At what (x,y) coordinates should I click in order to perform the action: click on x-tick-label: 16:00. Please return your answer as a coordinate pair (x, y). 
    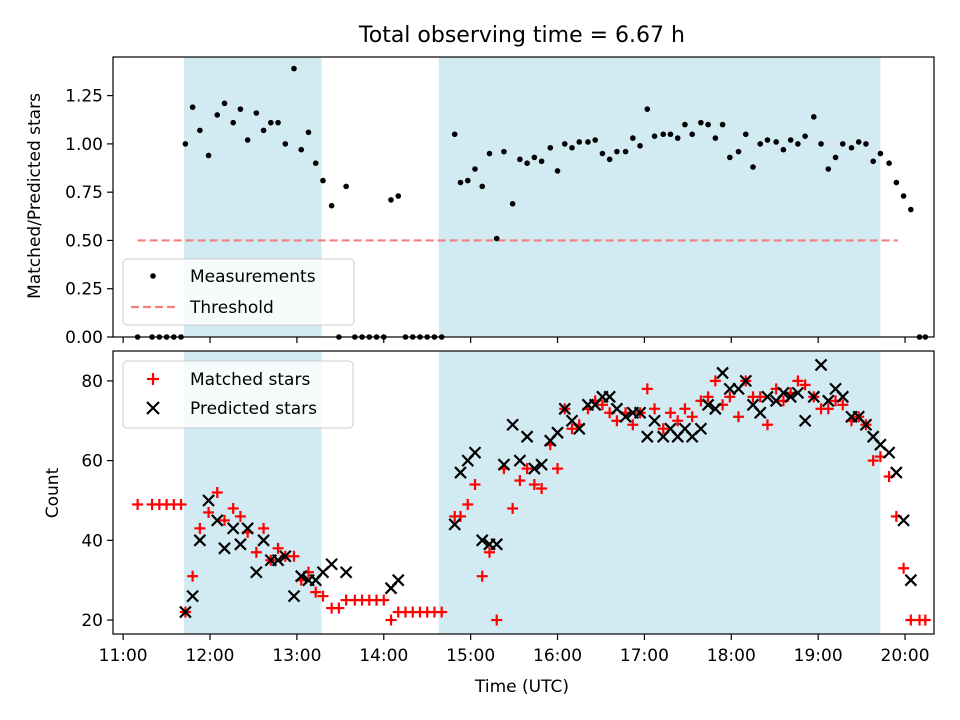
    Looking at the image, I should click on (557, 656).